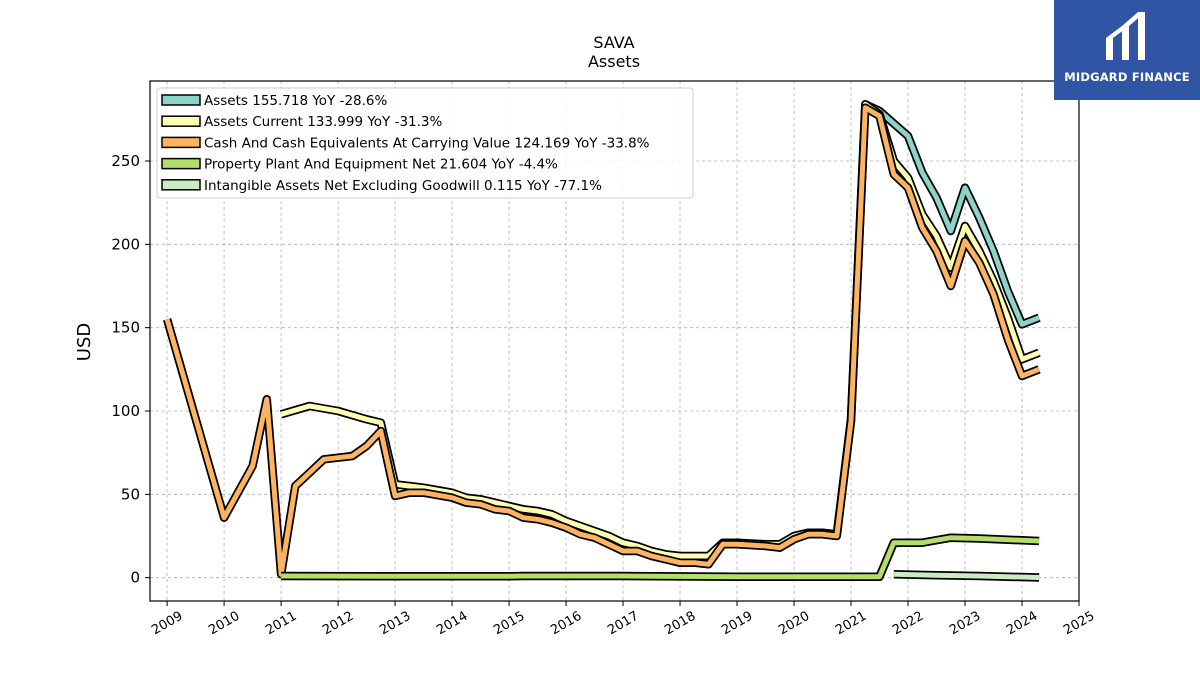  What do you see at coordinates (281, 624) in the screenshot?
I see `x-tick-label: 2011` at bounding box center [281, 624].